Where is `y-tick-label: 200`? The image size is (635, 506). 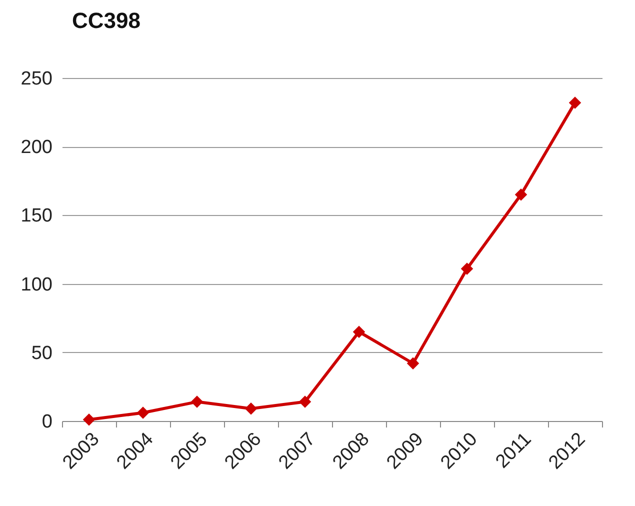
y-tick-label: 200 is located at coordinates (36, 147).